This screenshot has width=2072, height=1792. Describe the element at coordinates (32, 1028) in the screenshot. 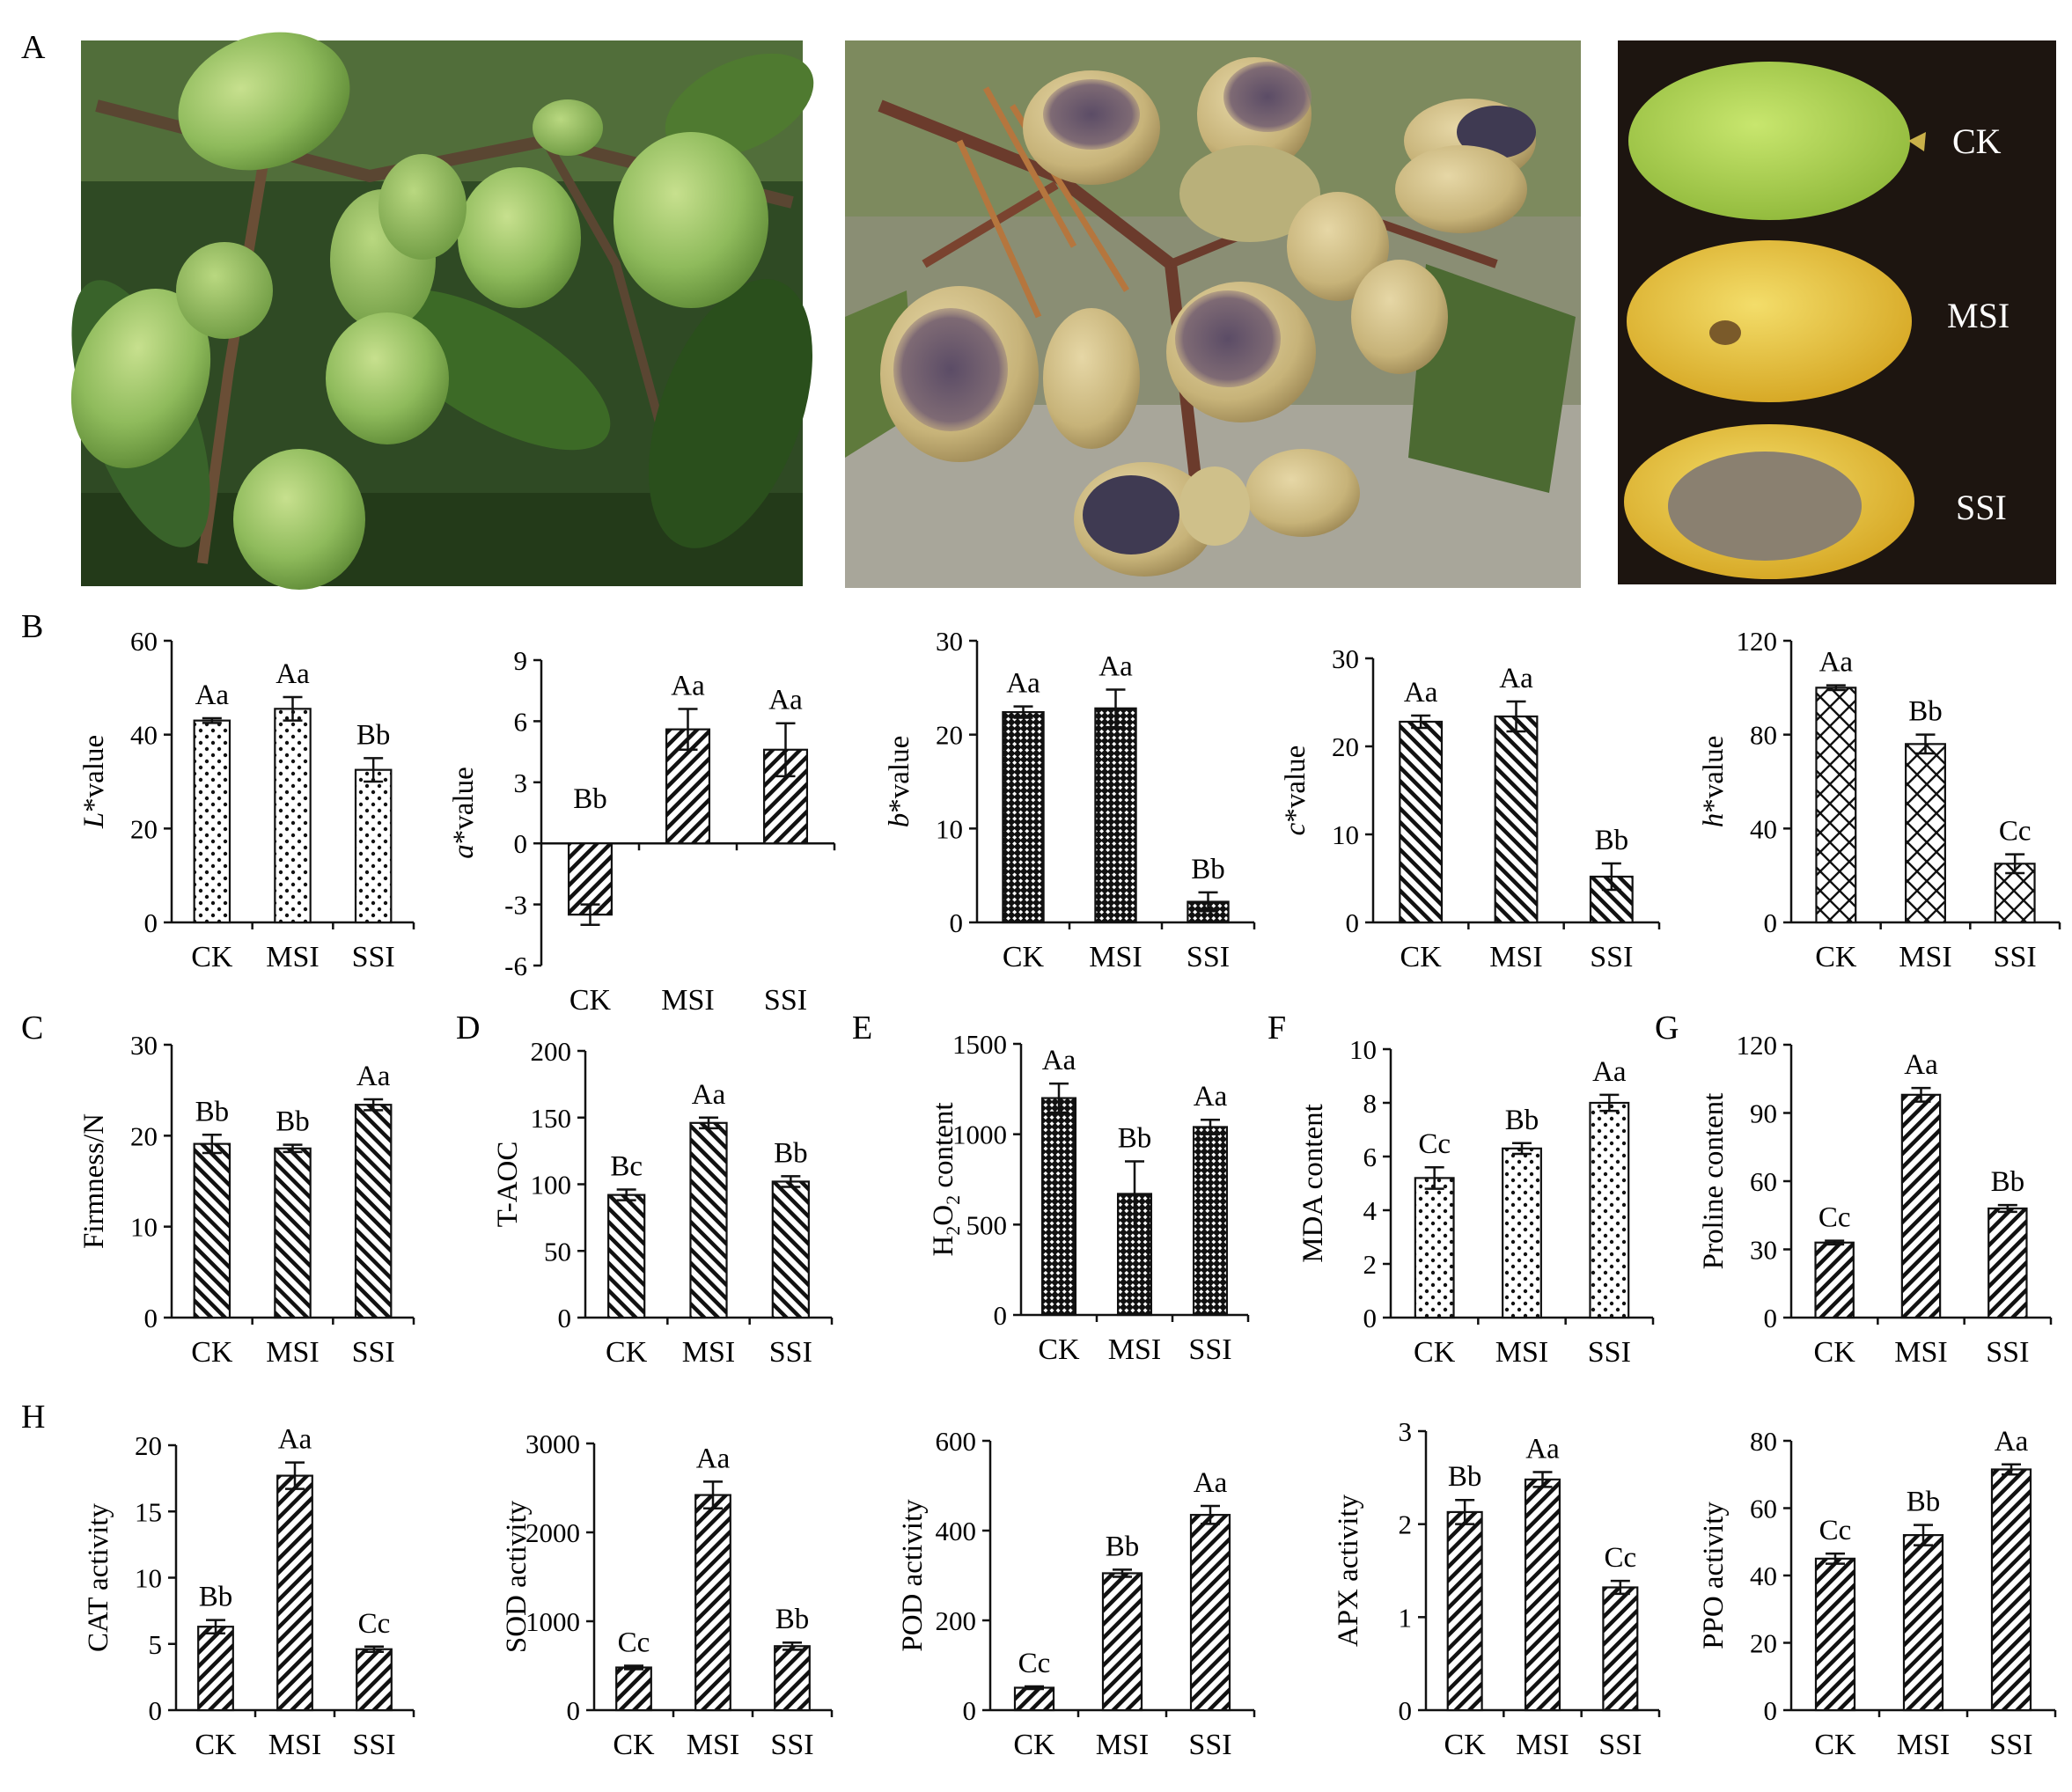

I see `panel-label-c: C` at that location.